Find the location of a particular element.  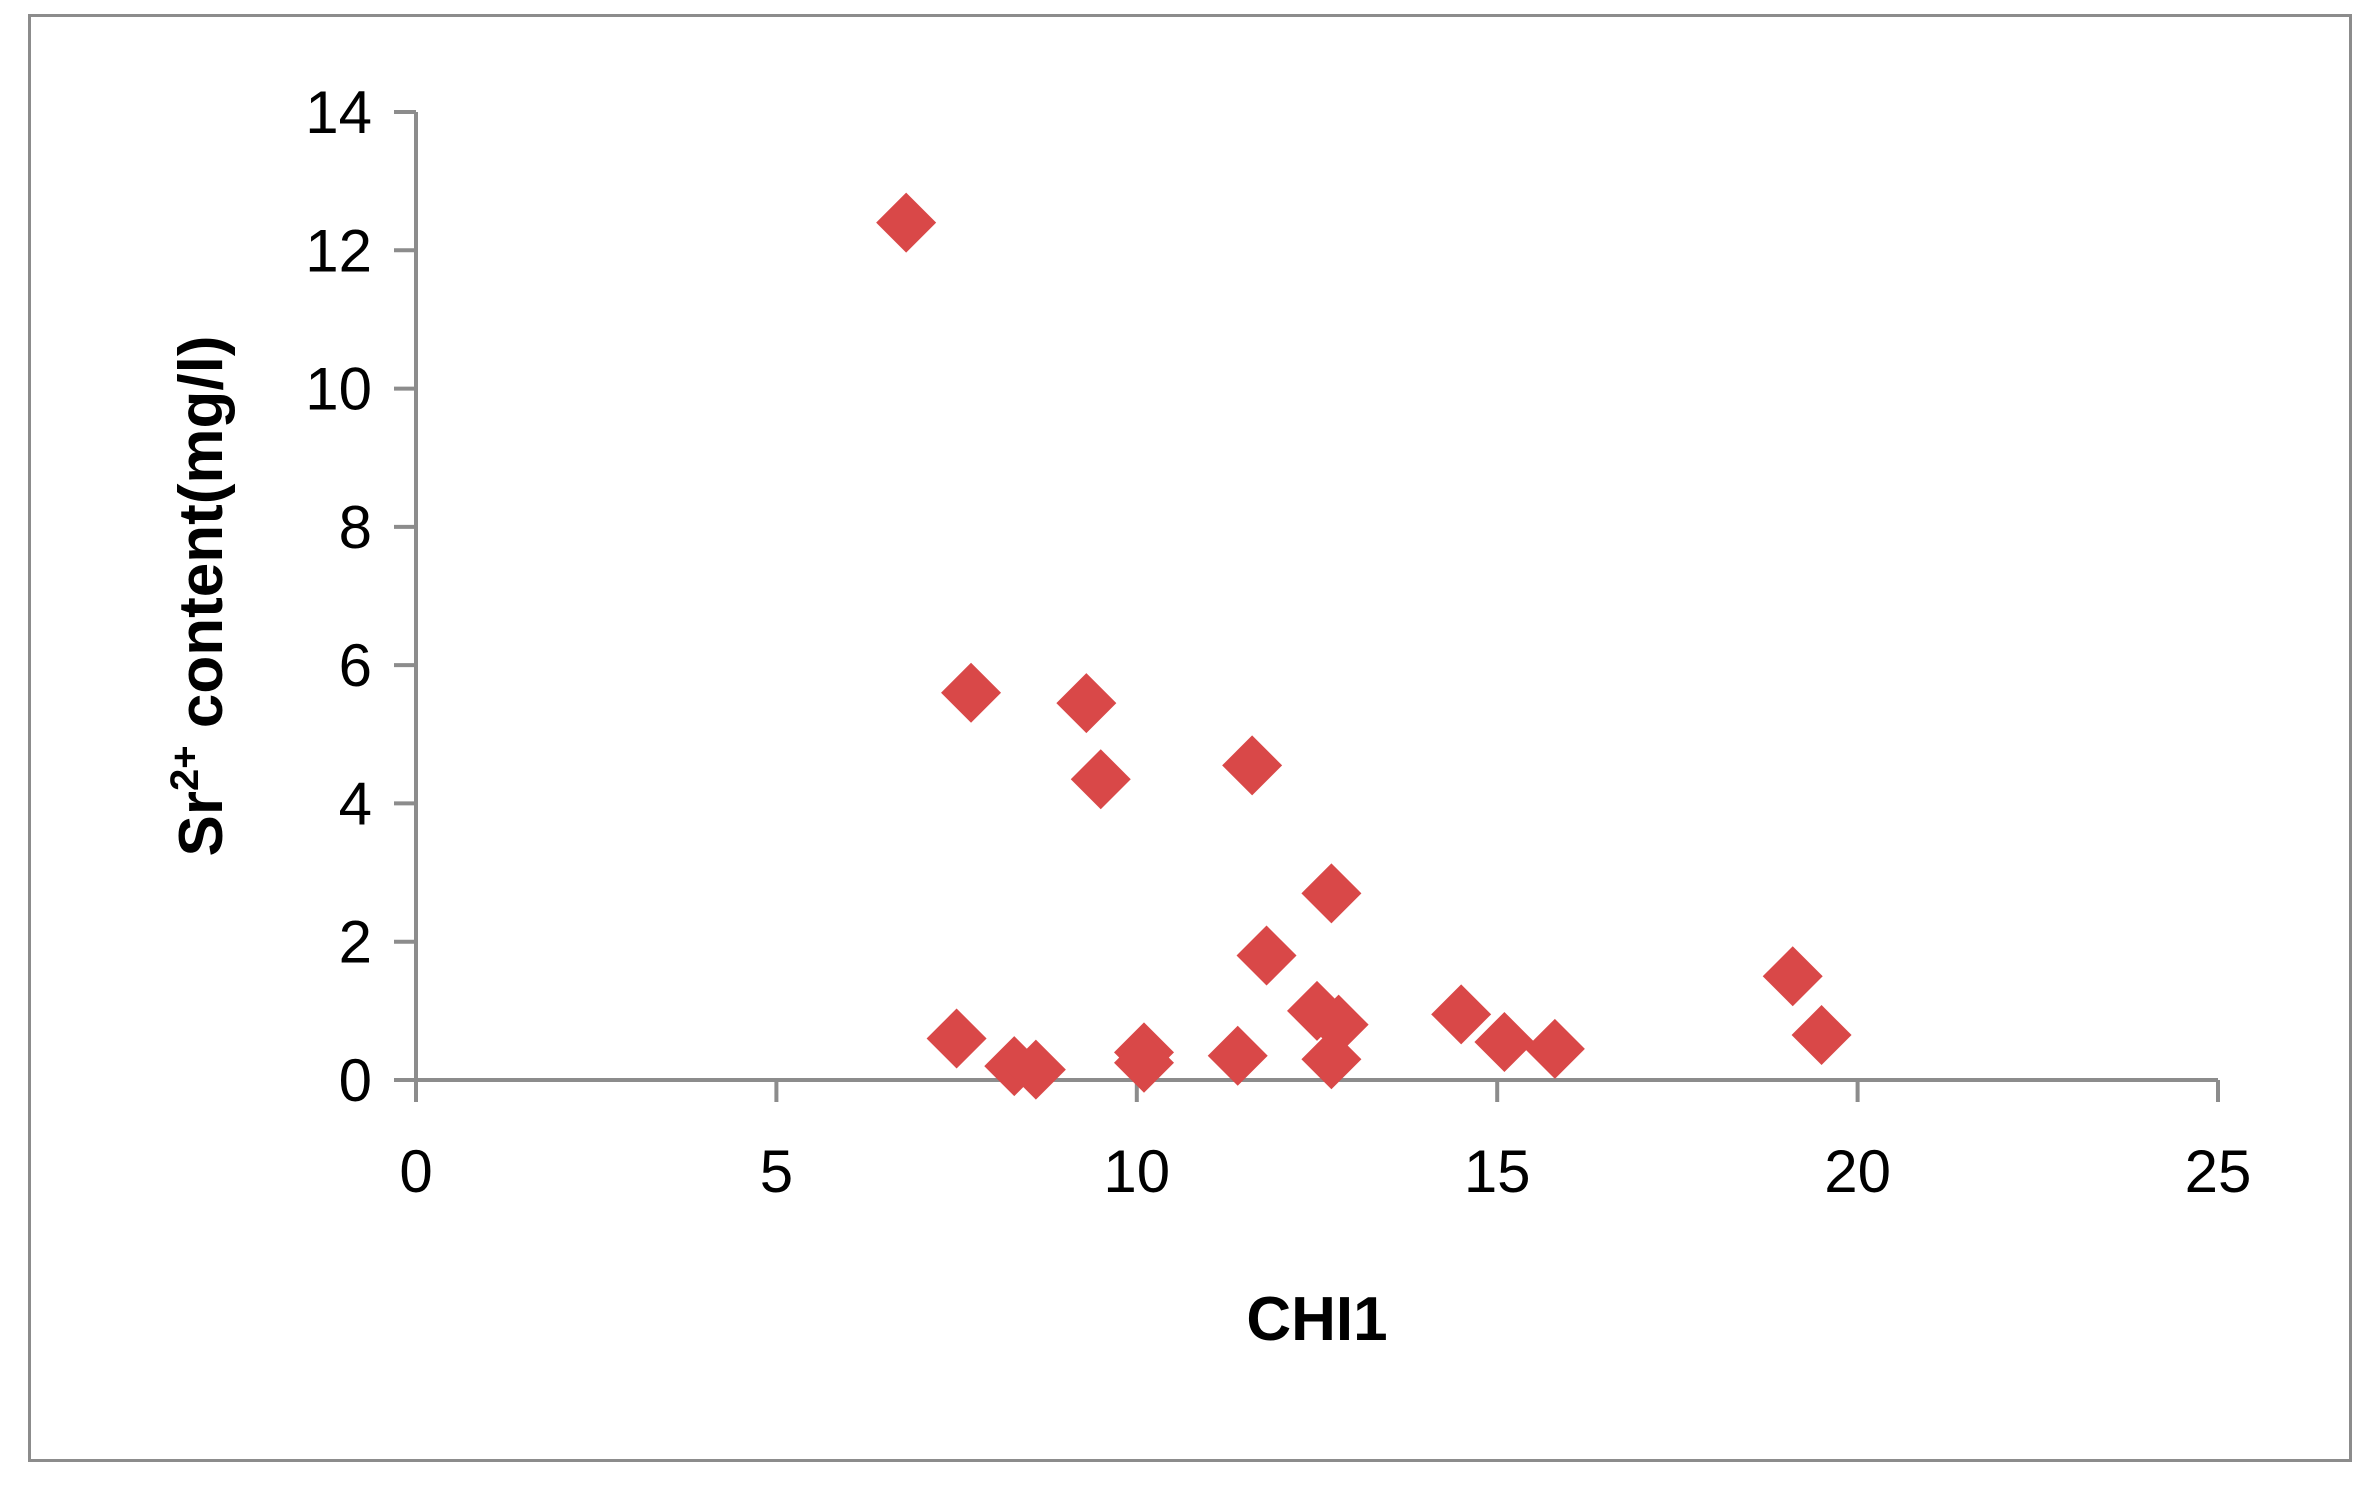

y-axis-ticks: 0 2 4 6 8 10 12 14 is located at coordinates (360, 596).